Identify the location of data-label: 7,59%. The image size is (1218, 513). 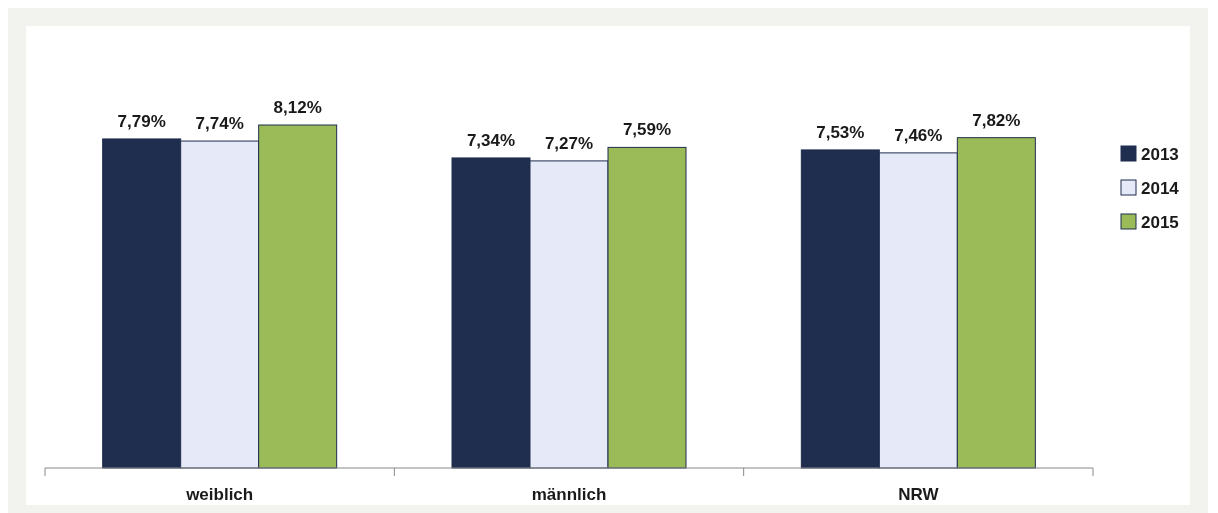
(647, 130).